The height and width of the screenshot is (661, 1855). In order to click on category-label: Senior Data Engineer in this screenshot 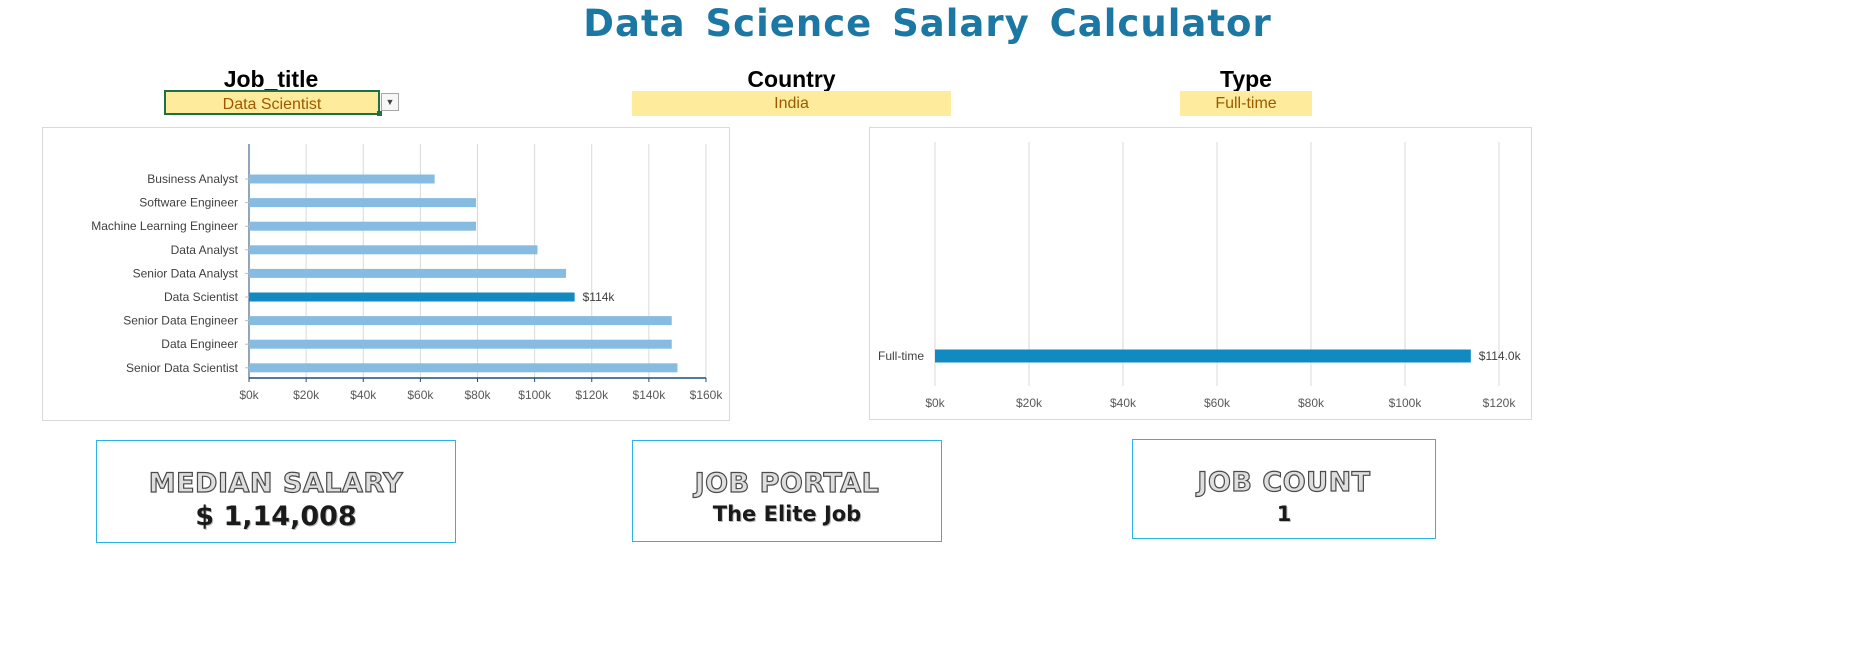, I will do `click(180, 321)`.